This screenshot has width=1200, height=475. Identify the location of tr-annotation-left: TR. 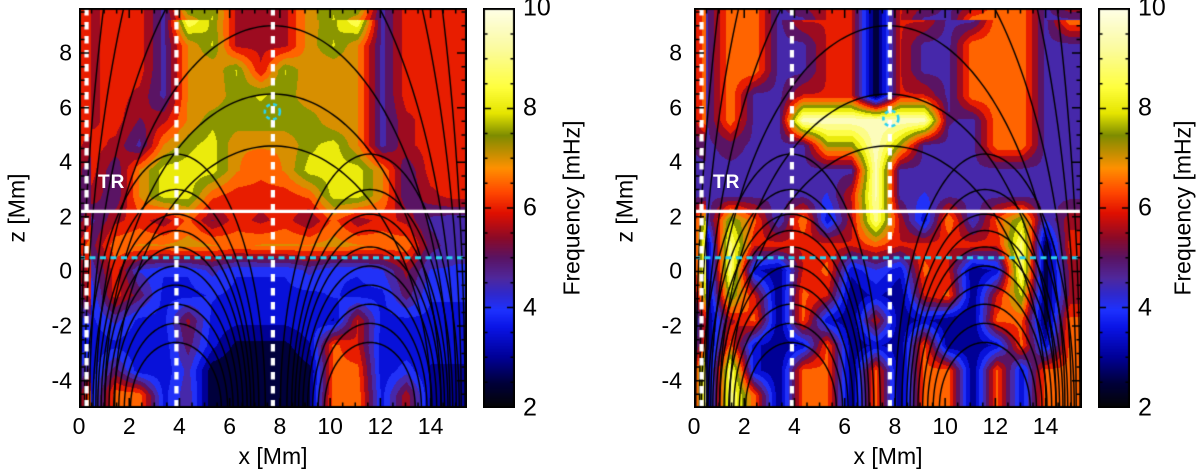
(111, 182).